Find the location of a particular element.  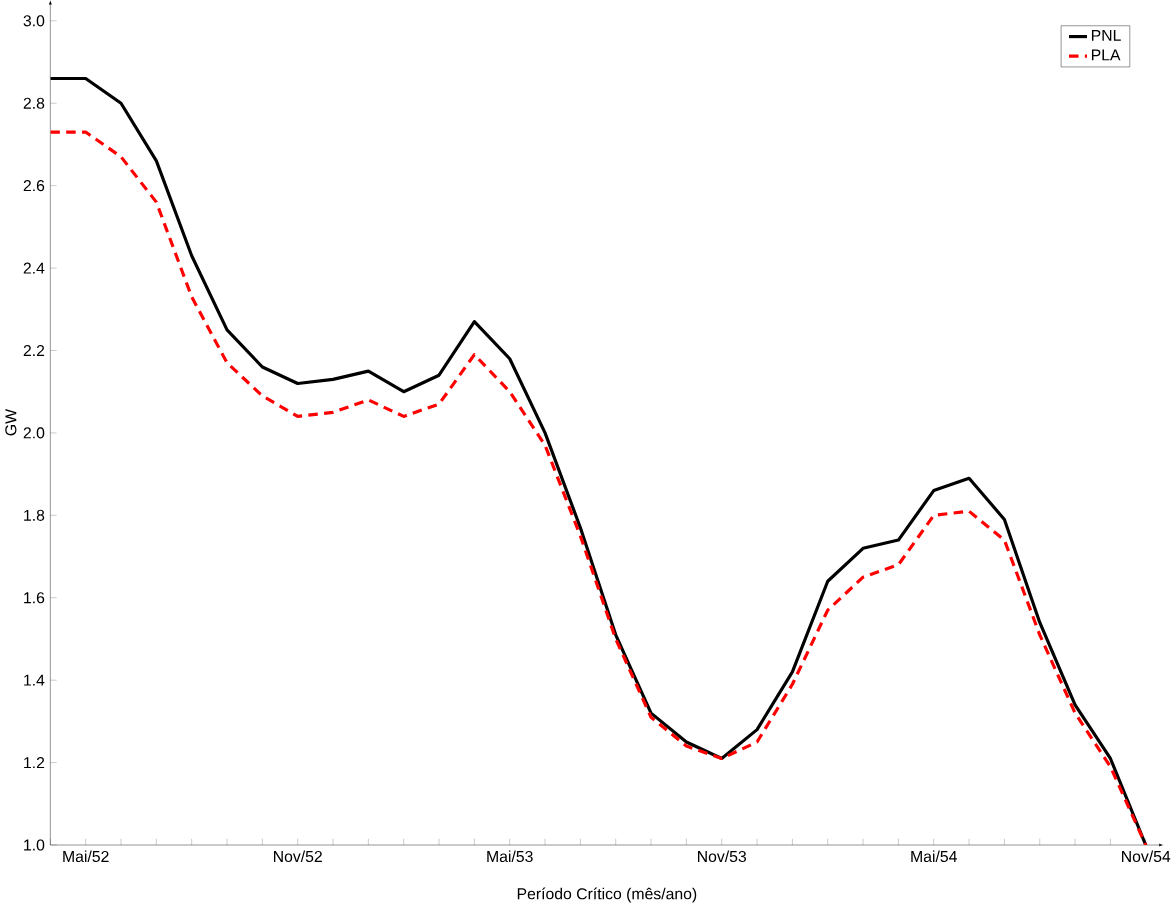

x-axis-title: Período Crítico (mês/ano) is located at coordinates (607, 895).